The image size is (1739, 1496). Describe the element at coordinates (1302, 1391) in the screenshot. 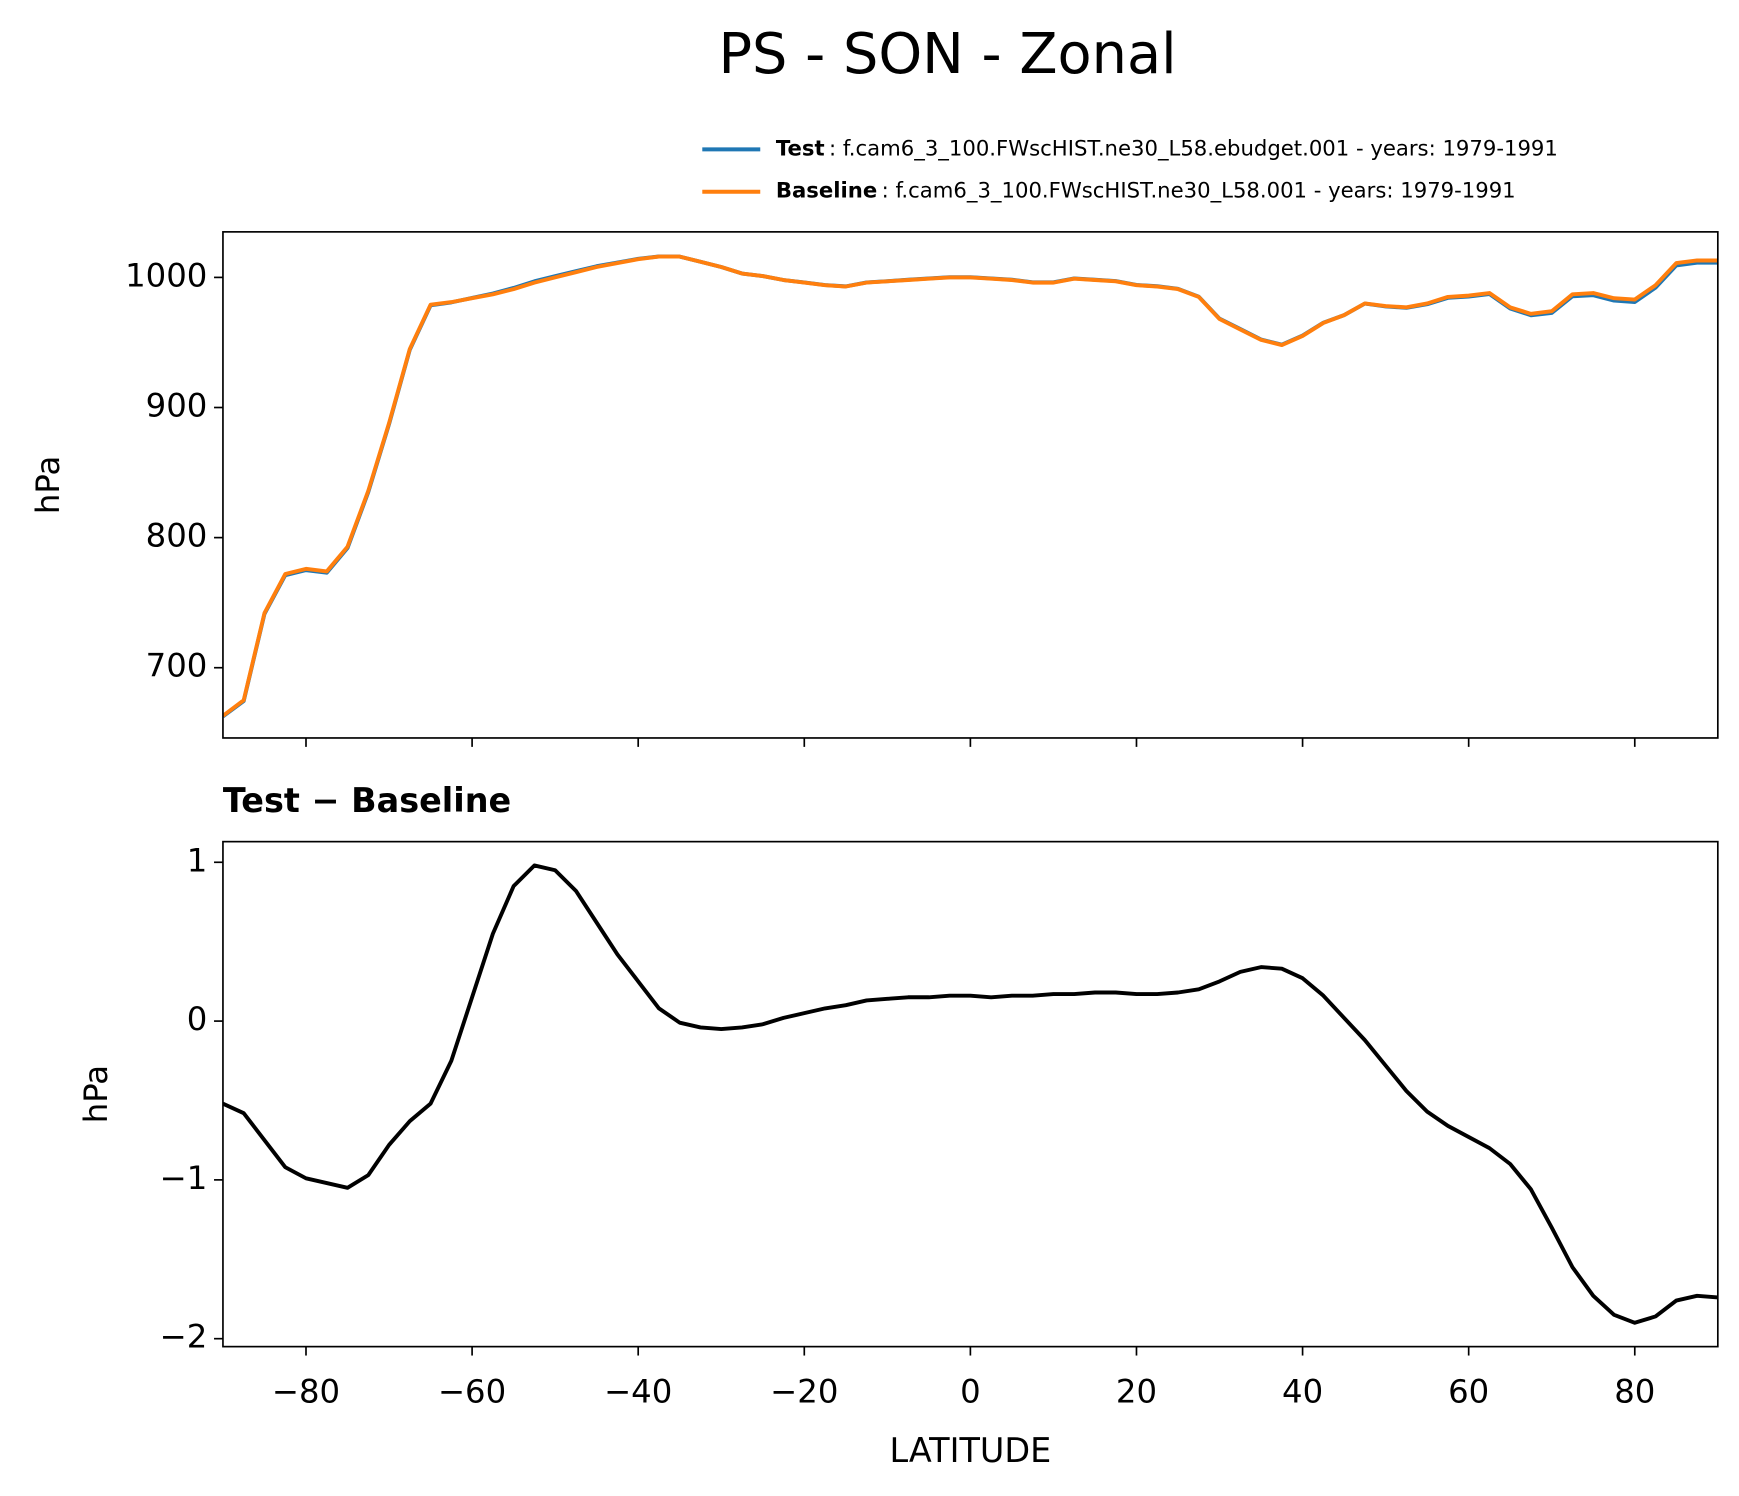

I see `x-tick-label: 40` at that location.